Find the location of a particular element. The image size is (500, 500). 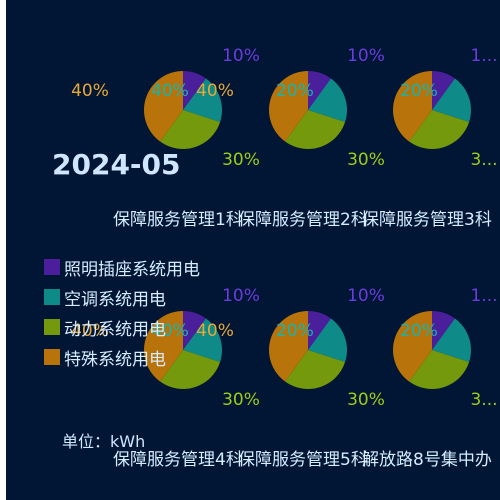

legend-swatch-hvac is located at coordinates (52, 297).